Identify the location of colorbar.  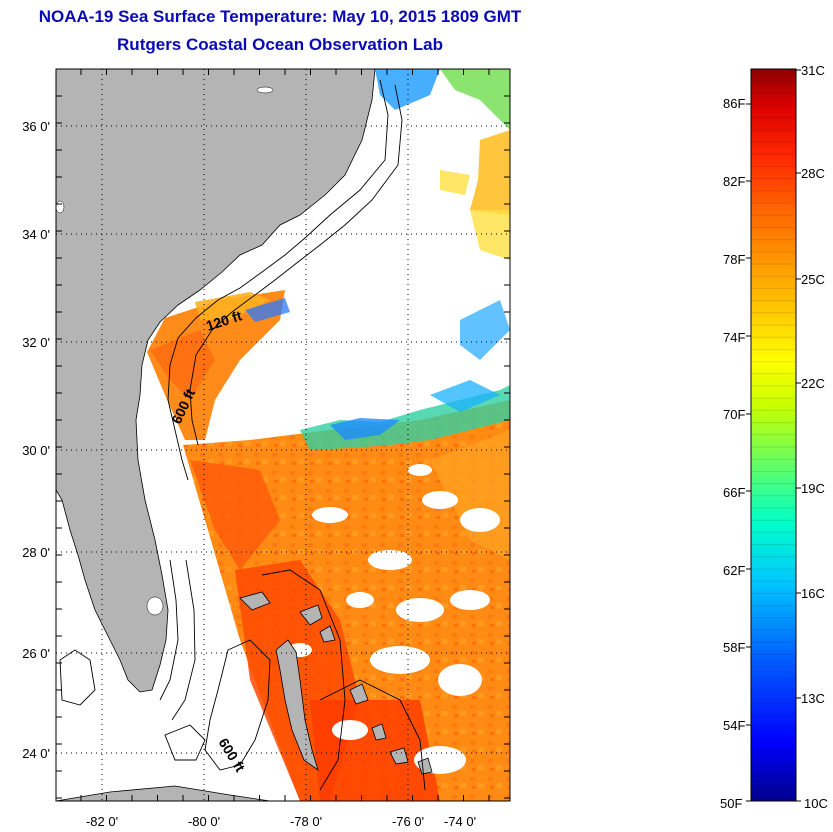
(773, 435).